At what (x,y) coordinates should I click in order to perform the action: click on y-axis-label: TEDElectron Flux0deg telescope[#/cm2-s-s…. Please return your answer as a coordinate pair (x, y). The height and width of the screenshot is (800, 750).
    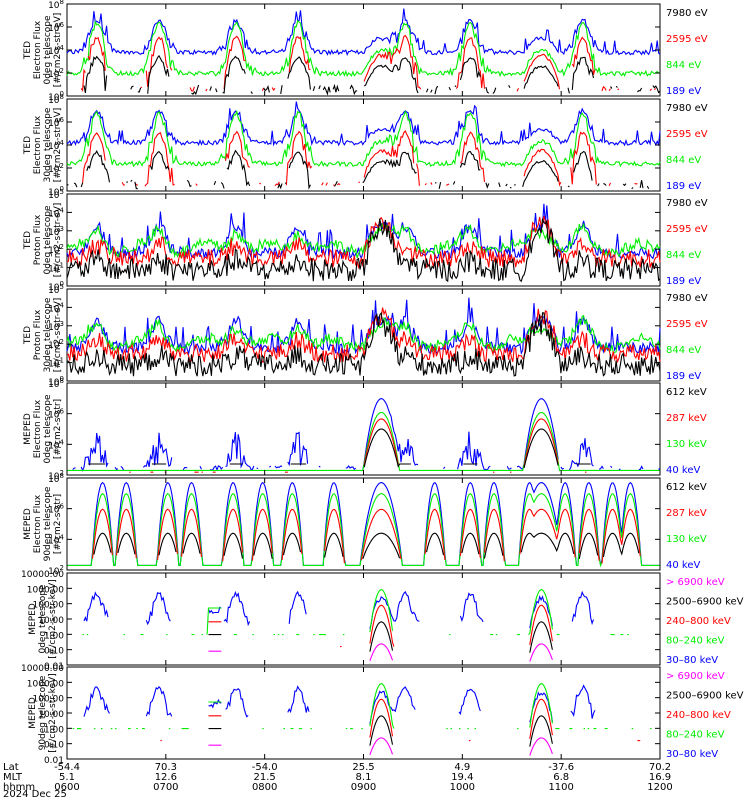
    Looking at the image, I should click on (43, 50).